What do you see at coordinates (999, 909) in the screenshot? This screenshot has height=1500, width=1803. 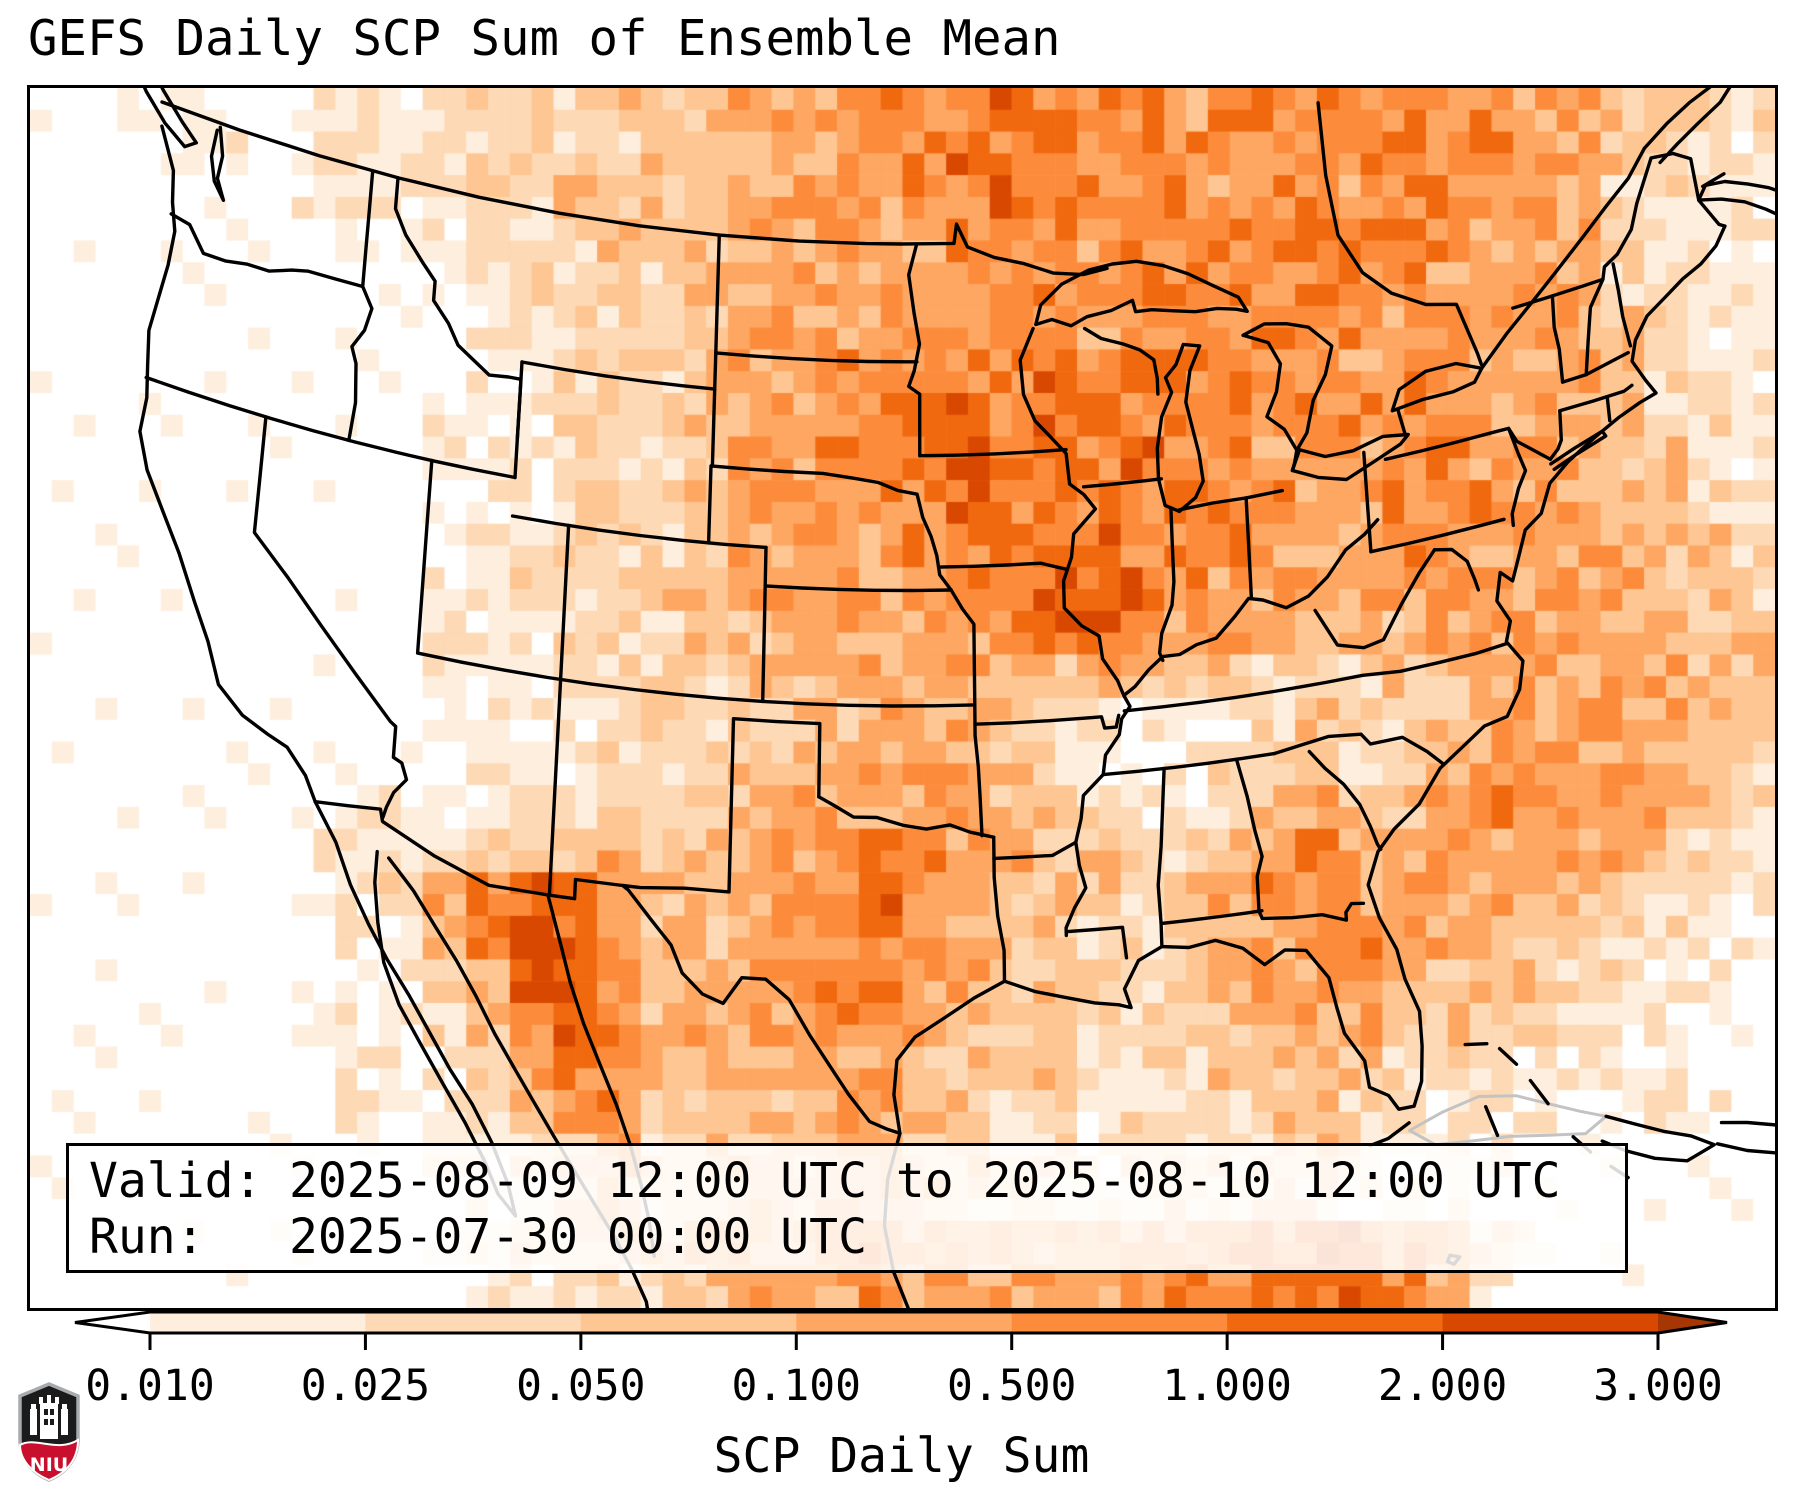 I see `border-tx-la` at bounding box center [999, 909].